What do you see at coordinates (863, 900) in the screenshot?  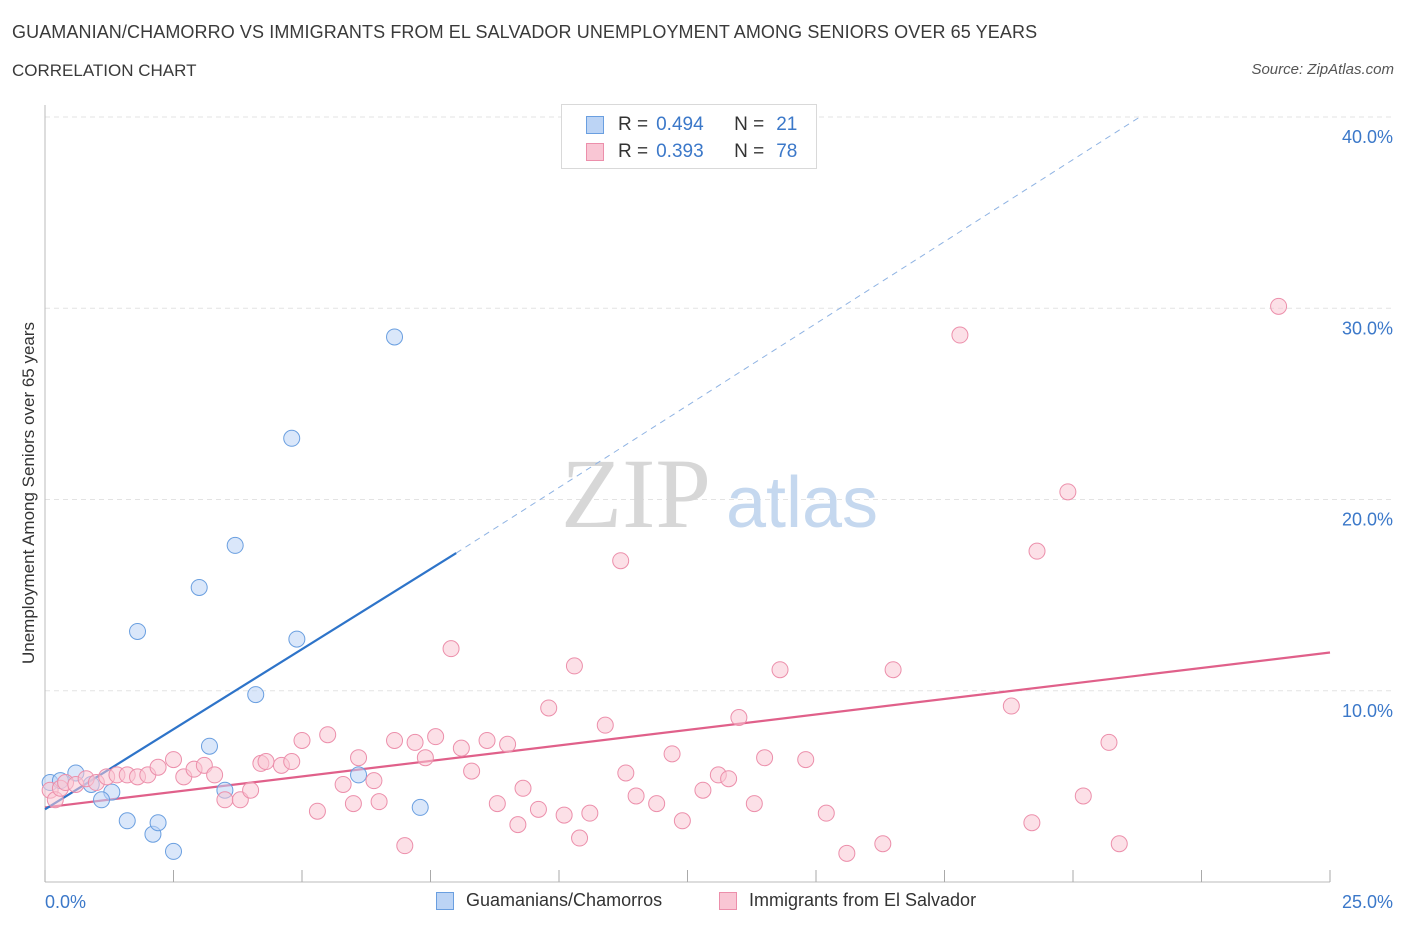 I see `legend-label-salvador: Immigrants from El Salvador` at bounding box center [863, 900].